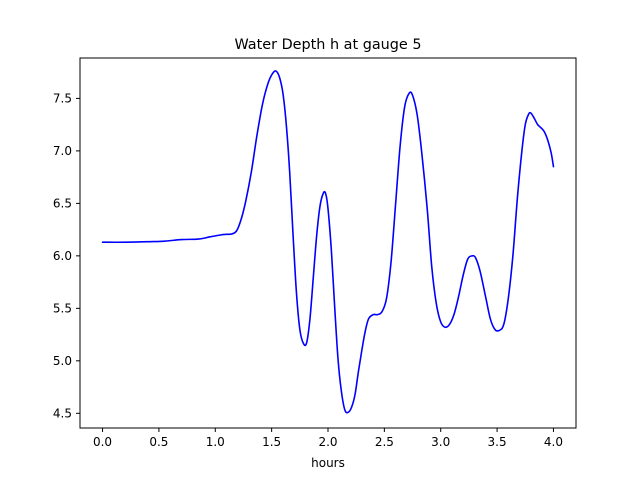 This screenshot has width=640, height=480. Describe the element at coordinates (440, 442) in the screenshot. I see `x-tick-label: 3.0` at that location.